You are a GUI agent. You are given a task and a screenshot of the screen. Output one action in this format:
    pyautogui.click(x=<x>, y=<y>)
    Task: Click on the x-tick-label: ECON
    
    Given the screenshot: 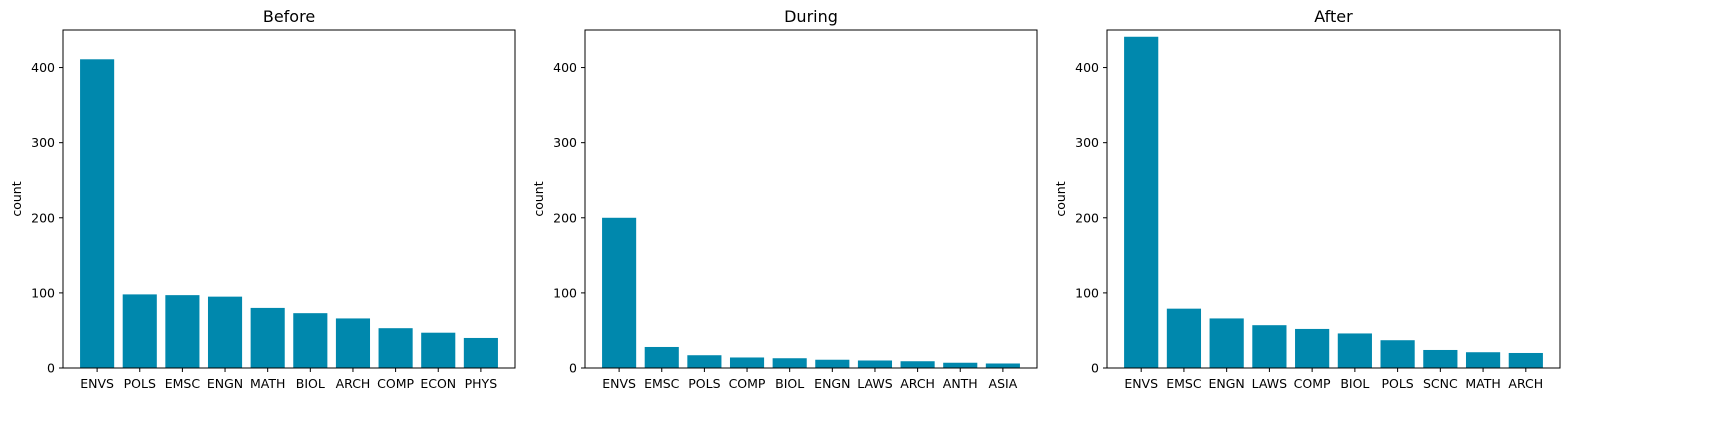 What is the action you would take?
    pyautogui.click(x=438, y=383)
    